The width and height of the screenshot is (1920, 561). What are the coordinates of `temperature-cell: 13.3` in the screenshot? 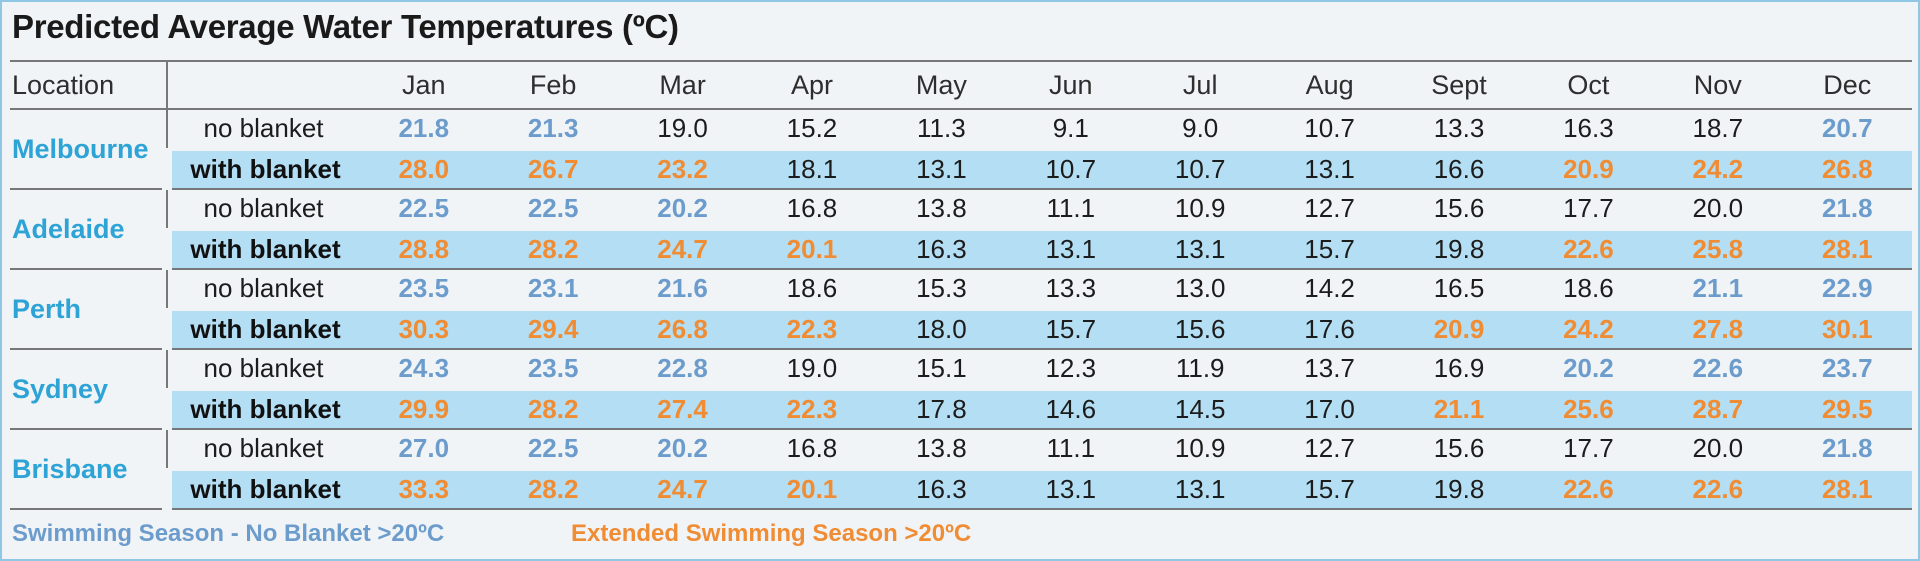 It's located at (1071, 288).